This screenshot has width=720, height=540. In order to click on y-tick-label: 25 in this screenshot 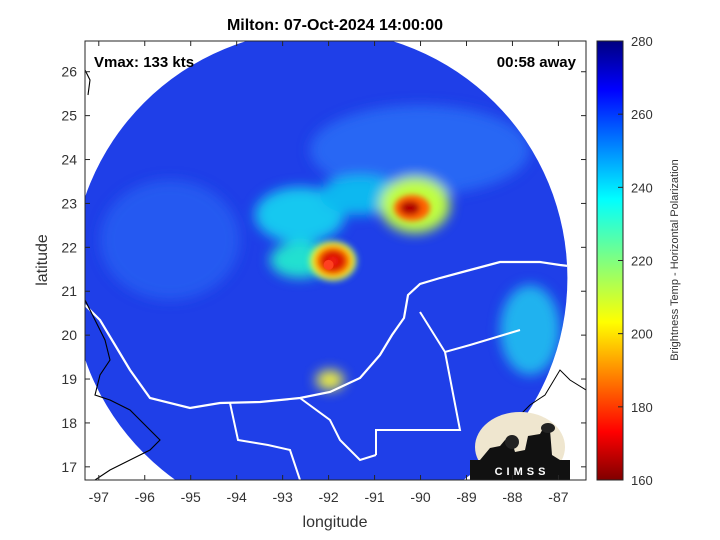, I will do `click(69, 116)`.